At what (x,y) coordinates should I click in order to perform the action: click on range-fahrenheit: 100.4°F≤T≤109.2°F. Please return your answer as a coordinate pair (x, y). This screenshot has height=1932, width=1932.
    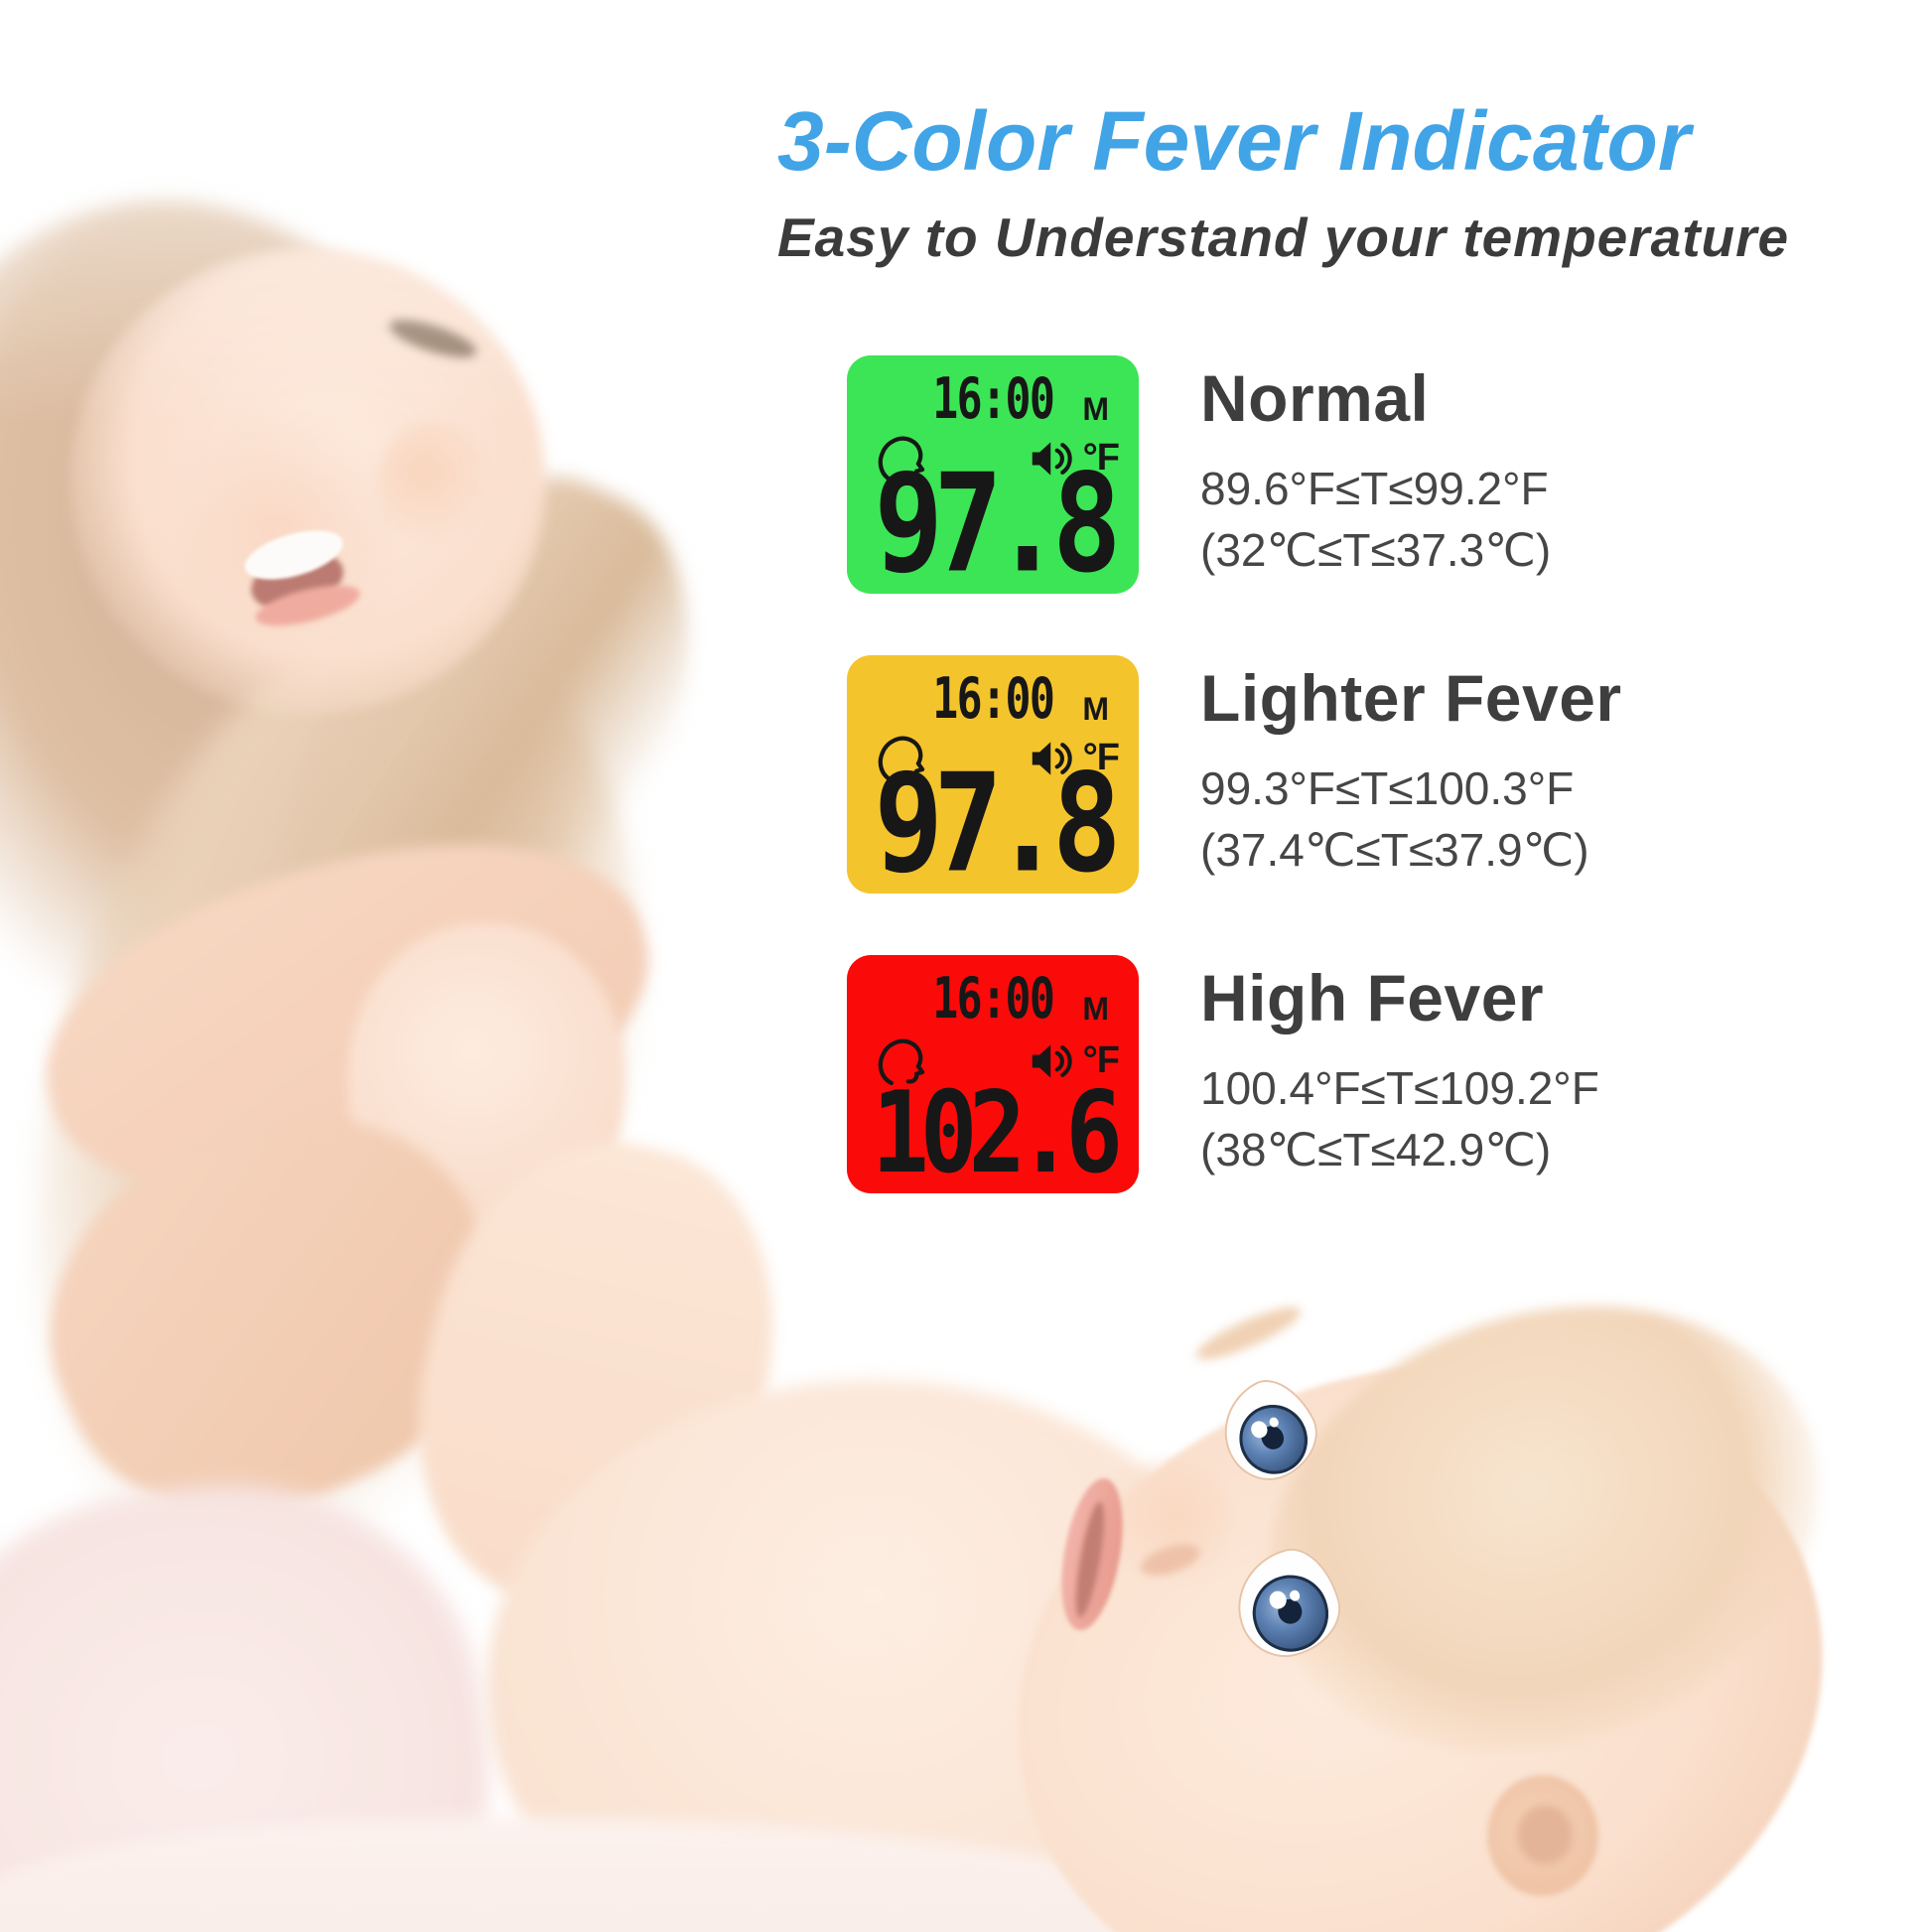
    Looking at the image, I should click on (1400, 1087).